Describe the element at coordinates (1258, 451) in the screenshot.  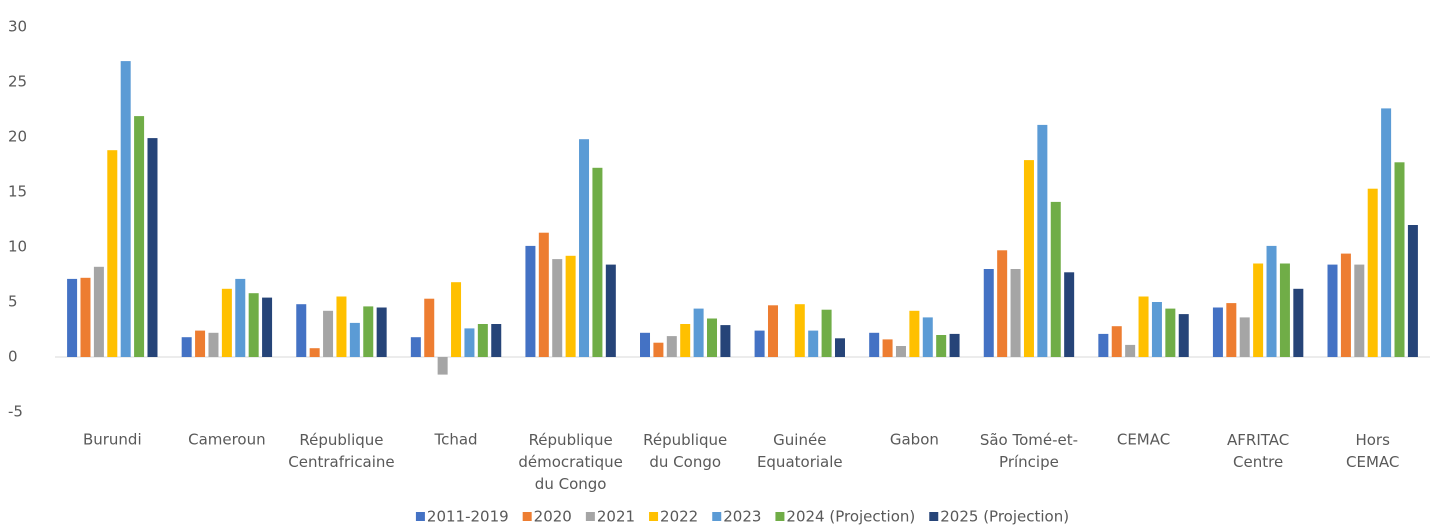
I see `x-tick-label: AFRITAC Centre` at that location.